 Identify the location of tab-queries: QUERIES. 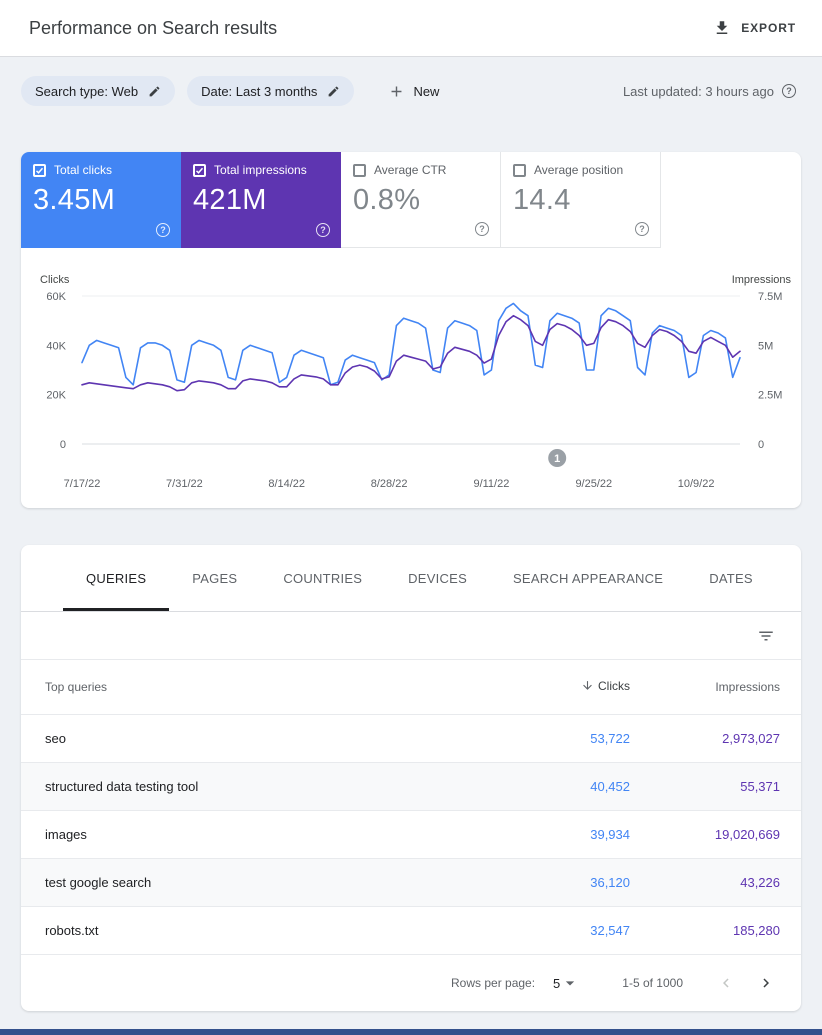
(116, 578).